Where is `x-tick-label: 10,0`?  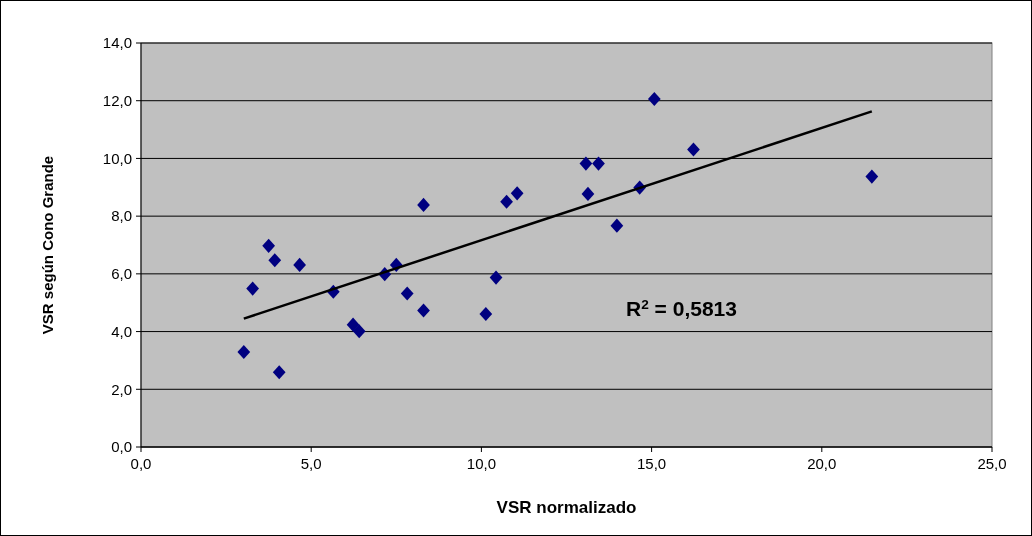
x-tick-label: 10,0 is located at coordinates (481, 463).